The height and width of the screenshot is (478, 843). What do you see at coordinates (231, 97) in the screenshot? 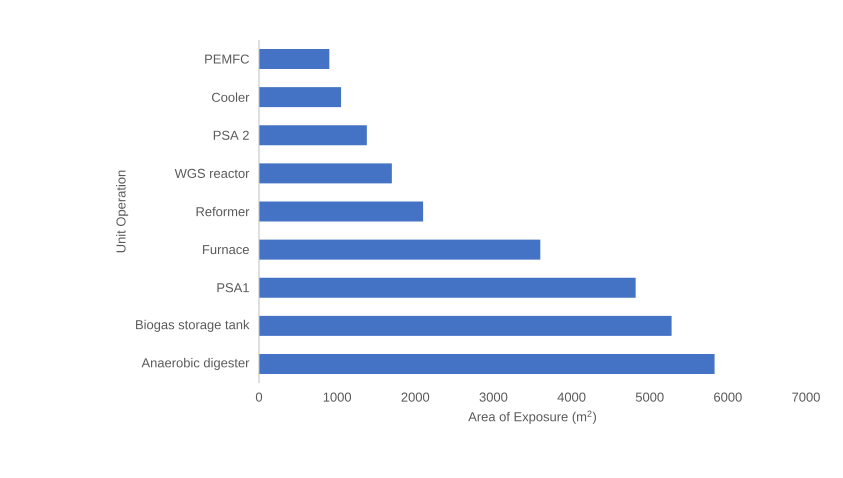
I see `y-tick-label: Cooler` at bounding box center [231, 97].